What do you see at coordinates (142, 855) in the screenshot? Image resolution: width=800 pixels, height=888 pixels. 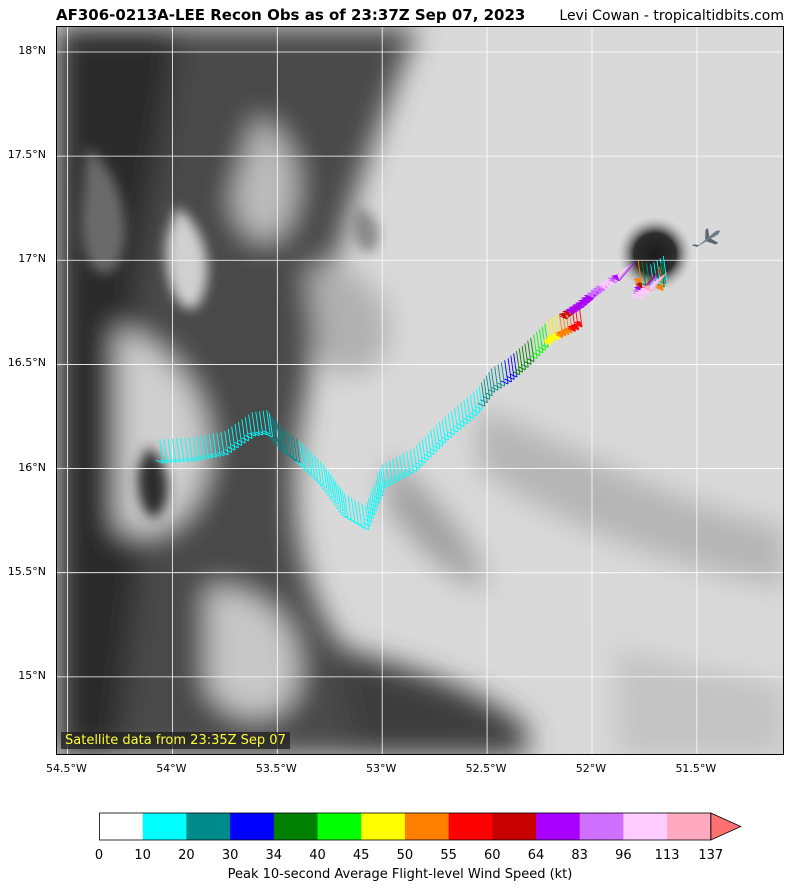 I see `colorbar-tick-label: 10` at bounding box center [142, 855].